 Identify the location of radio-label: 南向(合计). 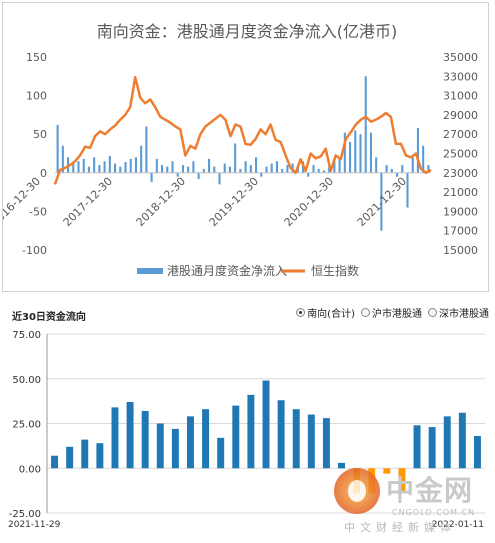
(331, 314).